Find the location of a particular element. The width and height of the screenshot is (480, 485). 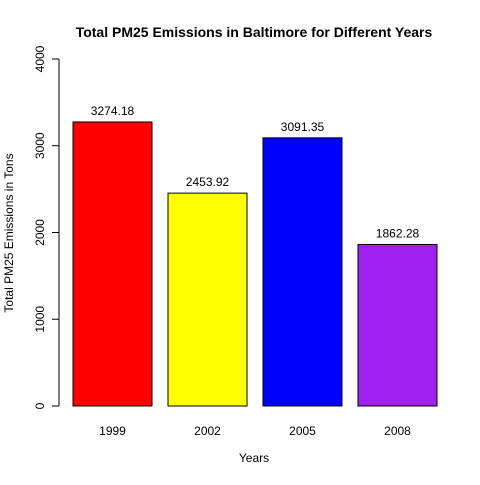

x-axis-label: Years is located at coordinates (254, 458).